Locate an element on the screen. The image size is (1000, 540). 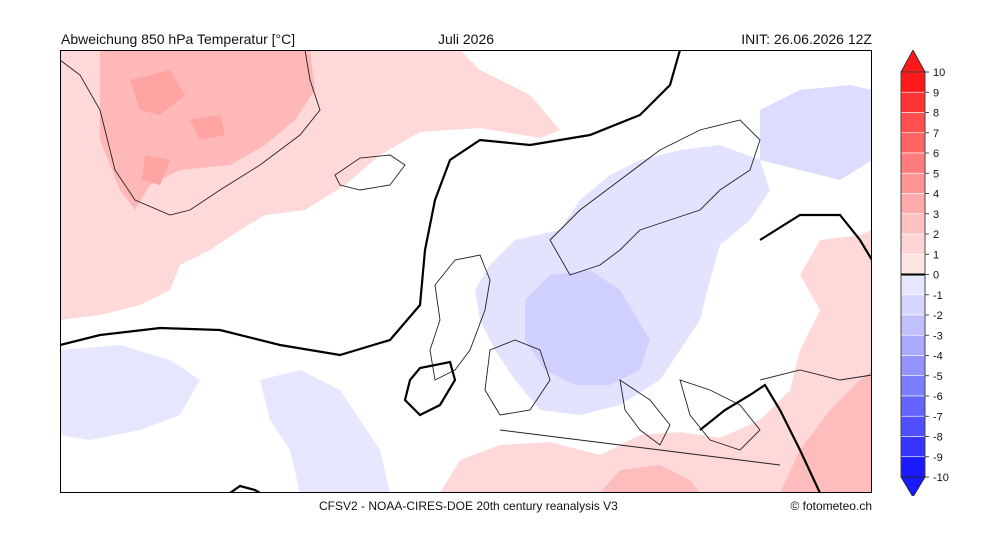
colorbar-tick-label: -9 is located at coordinates (938, 458).